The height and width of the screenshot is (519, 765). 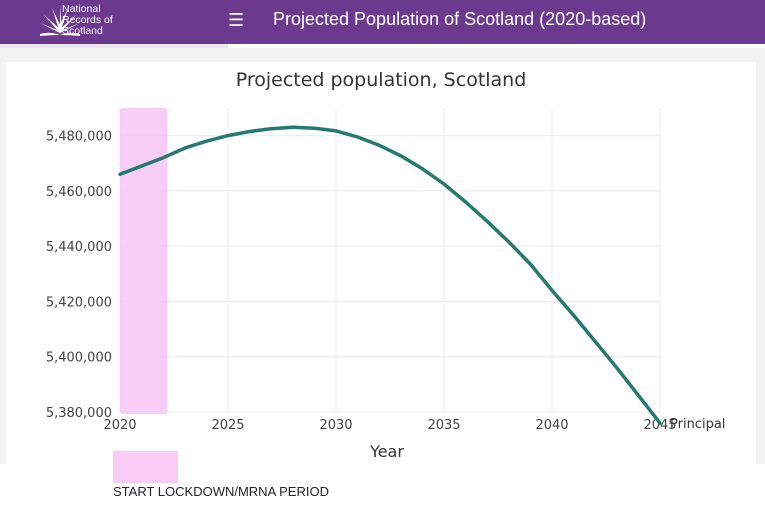 I want to click on y-tick-label: 5,420,000, so click(x=79, y=302).